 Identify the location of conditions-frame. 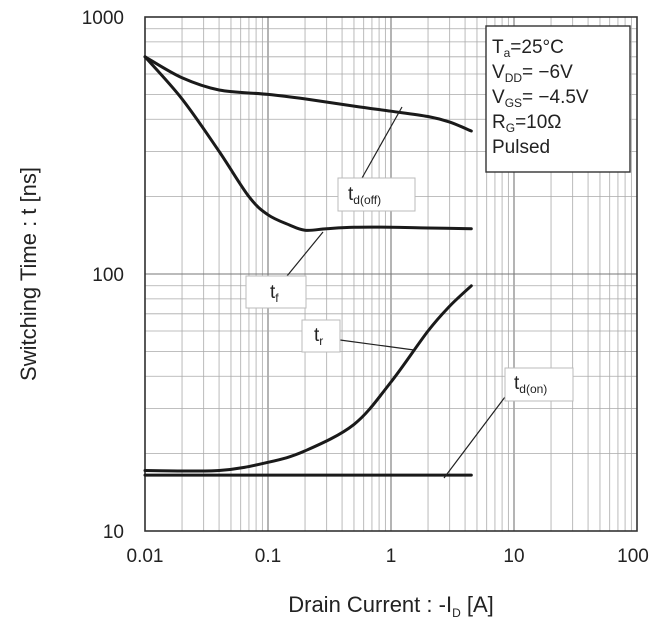
(558, 99).